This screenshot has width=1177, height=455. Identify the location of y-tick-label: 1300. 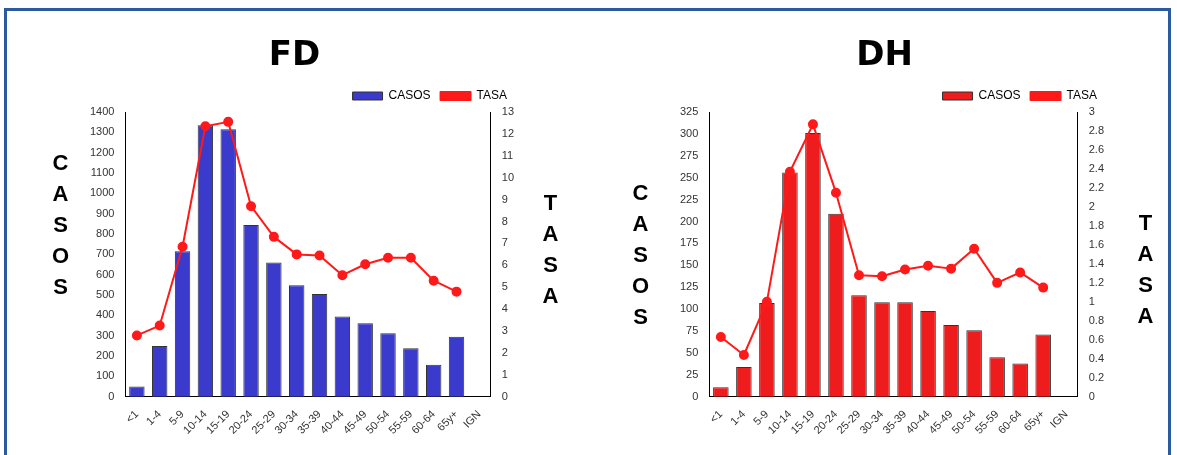
(102, 131).